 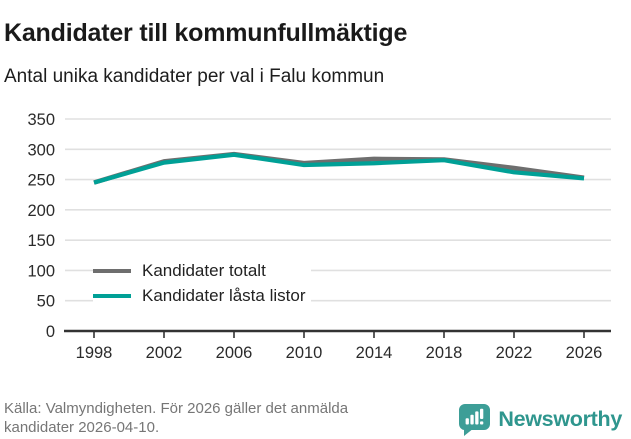 I want to click on y-axis-label: 250, so click(x=41, y=181).